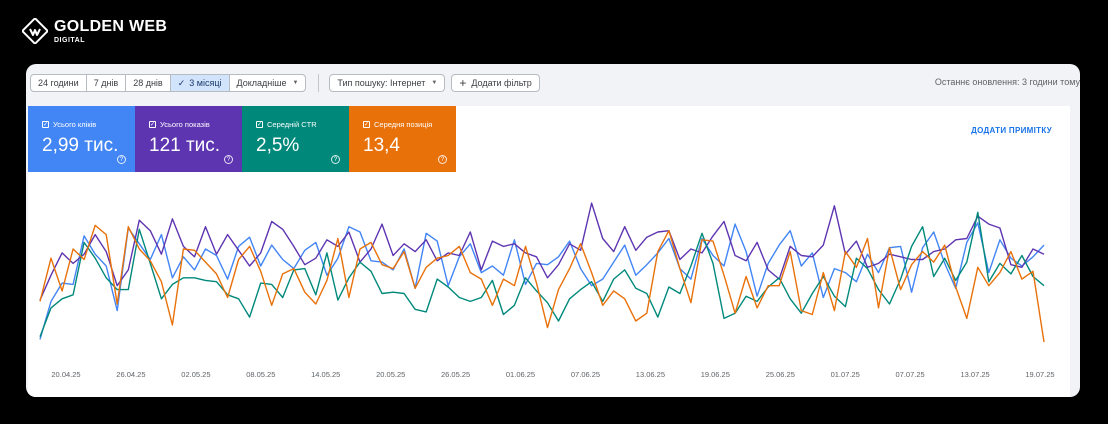  What do you see at coordinates (195, 374) in the screenshot?
I see `x-tick-label: 02.05.25` at bounding box center [195, 374].